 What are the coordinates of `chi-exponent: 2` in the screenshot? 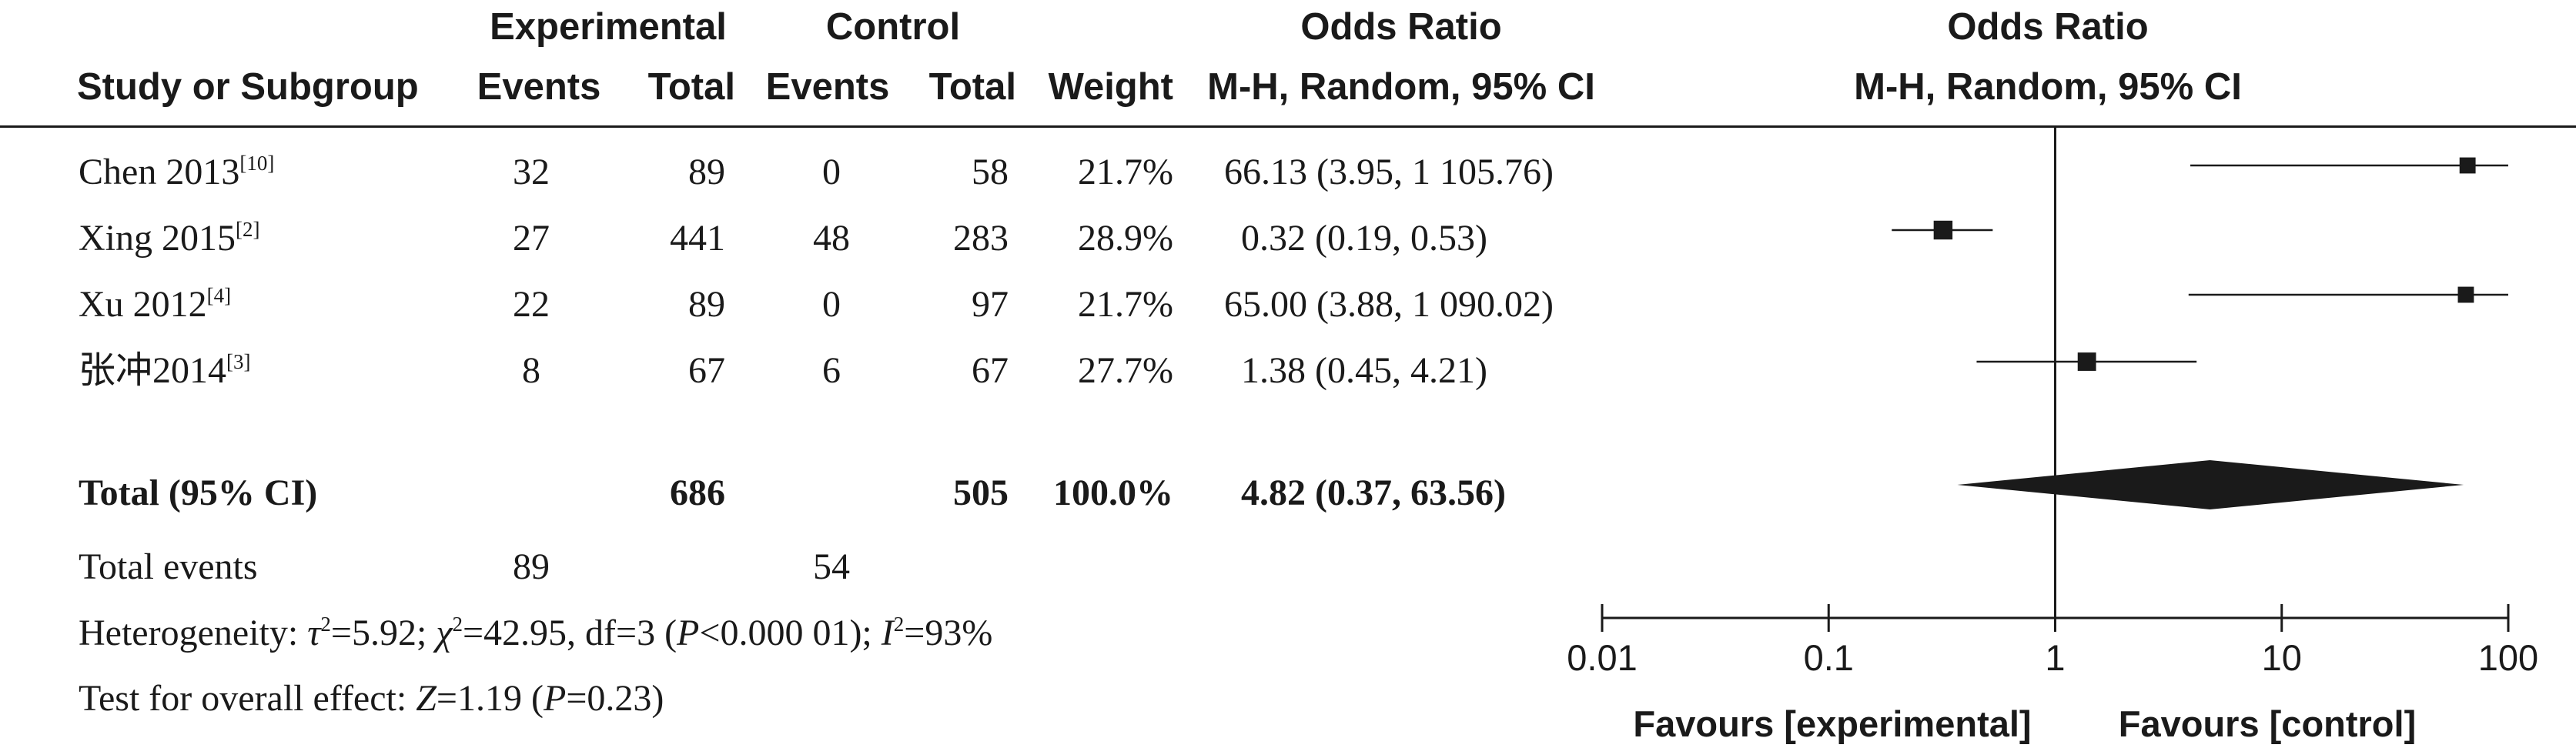 It's located at (457, 625).